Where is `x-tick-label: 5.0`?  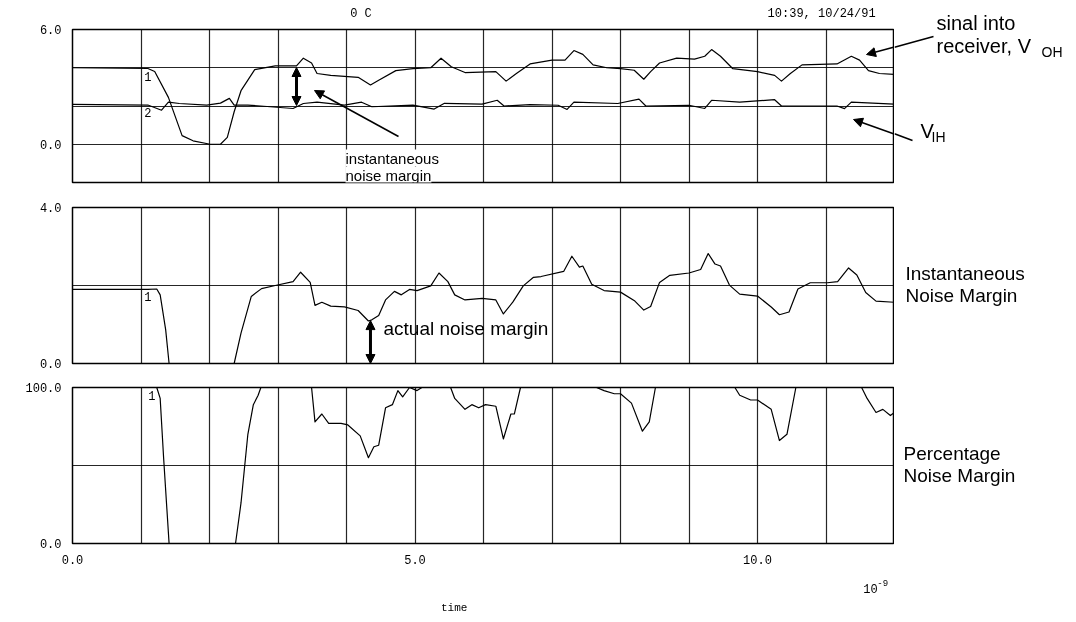 x-tick-label: 5.0 is located at coordinates (415, 560).